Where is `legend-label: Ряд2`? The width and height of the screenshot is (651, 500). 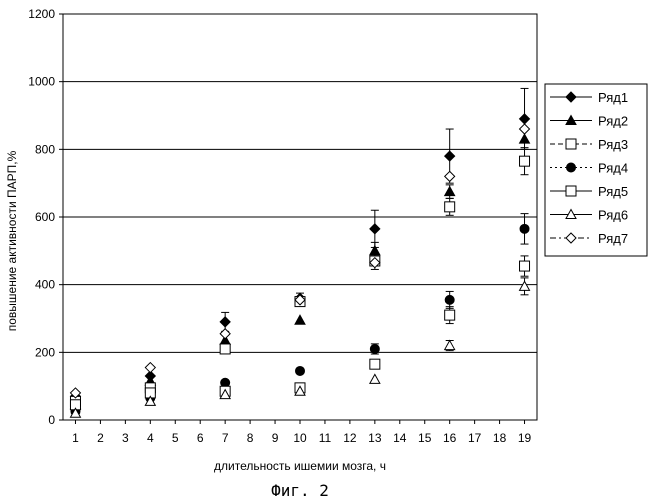 legend-label: Ряд2 is located at coordinates (613, 121).